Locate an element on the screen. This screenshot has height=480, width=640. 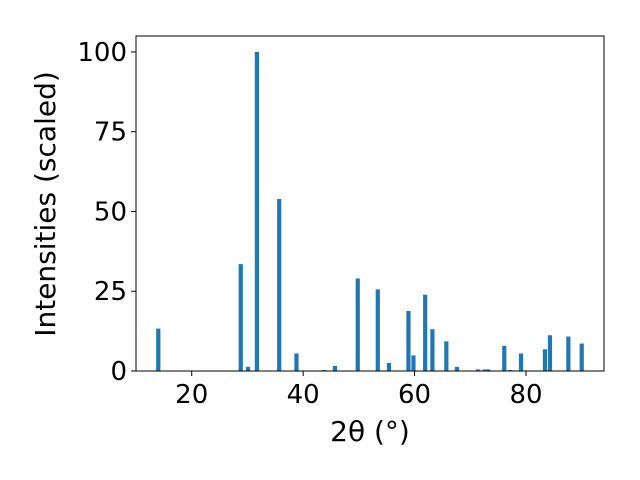
y-axis-ticks: 0 25 50 75 100 is located at coordinates (106, 212).